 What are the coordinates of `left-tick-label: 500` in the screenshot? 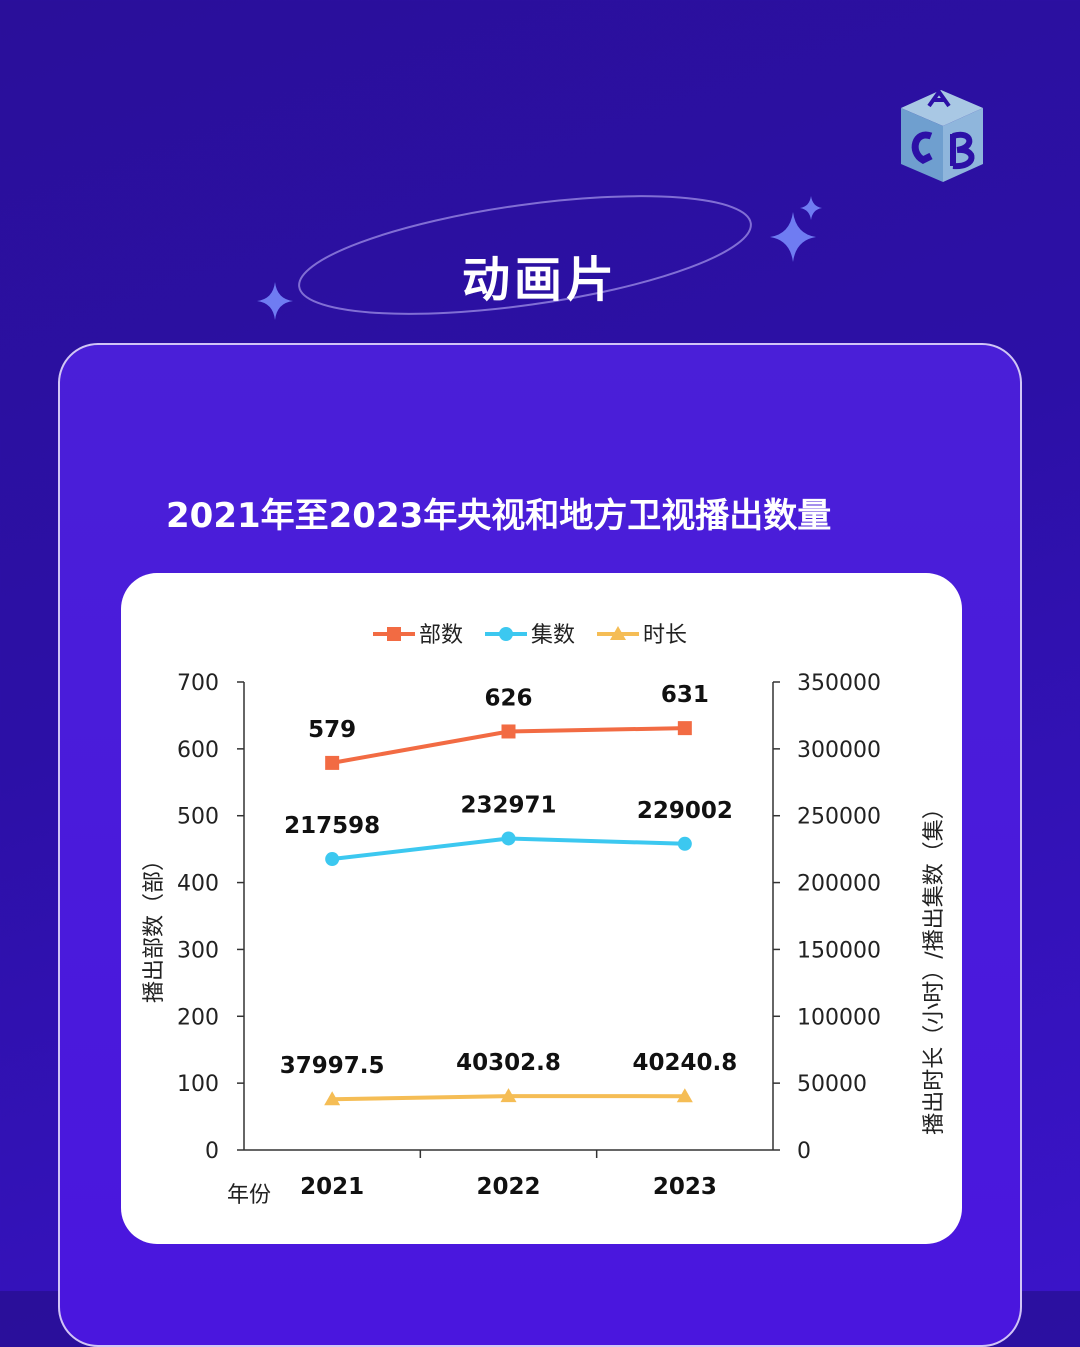 It's located at (198, 817).